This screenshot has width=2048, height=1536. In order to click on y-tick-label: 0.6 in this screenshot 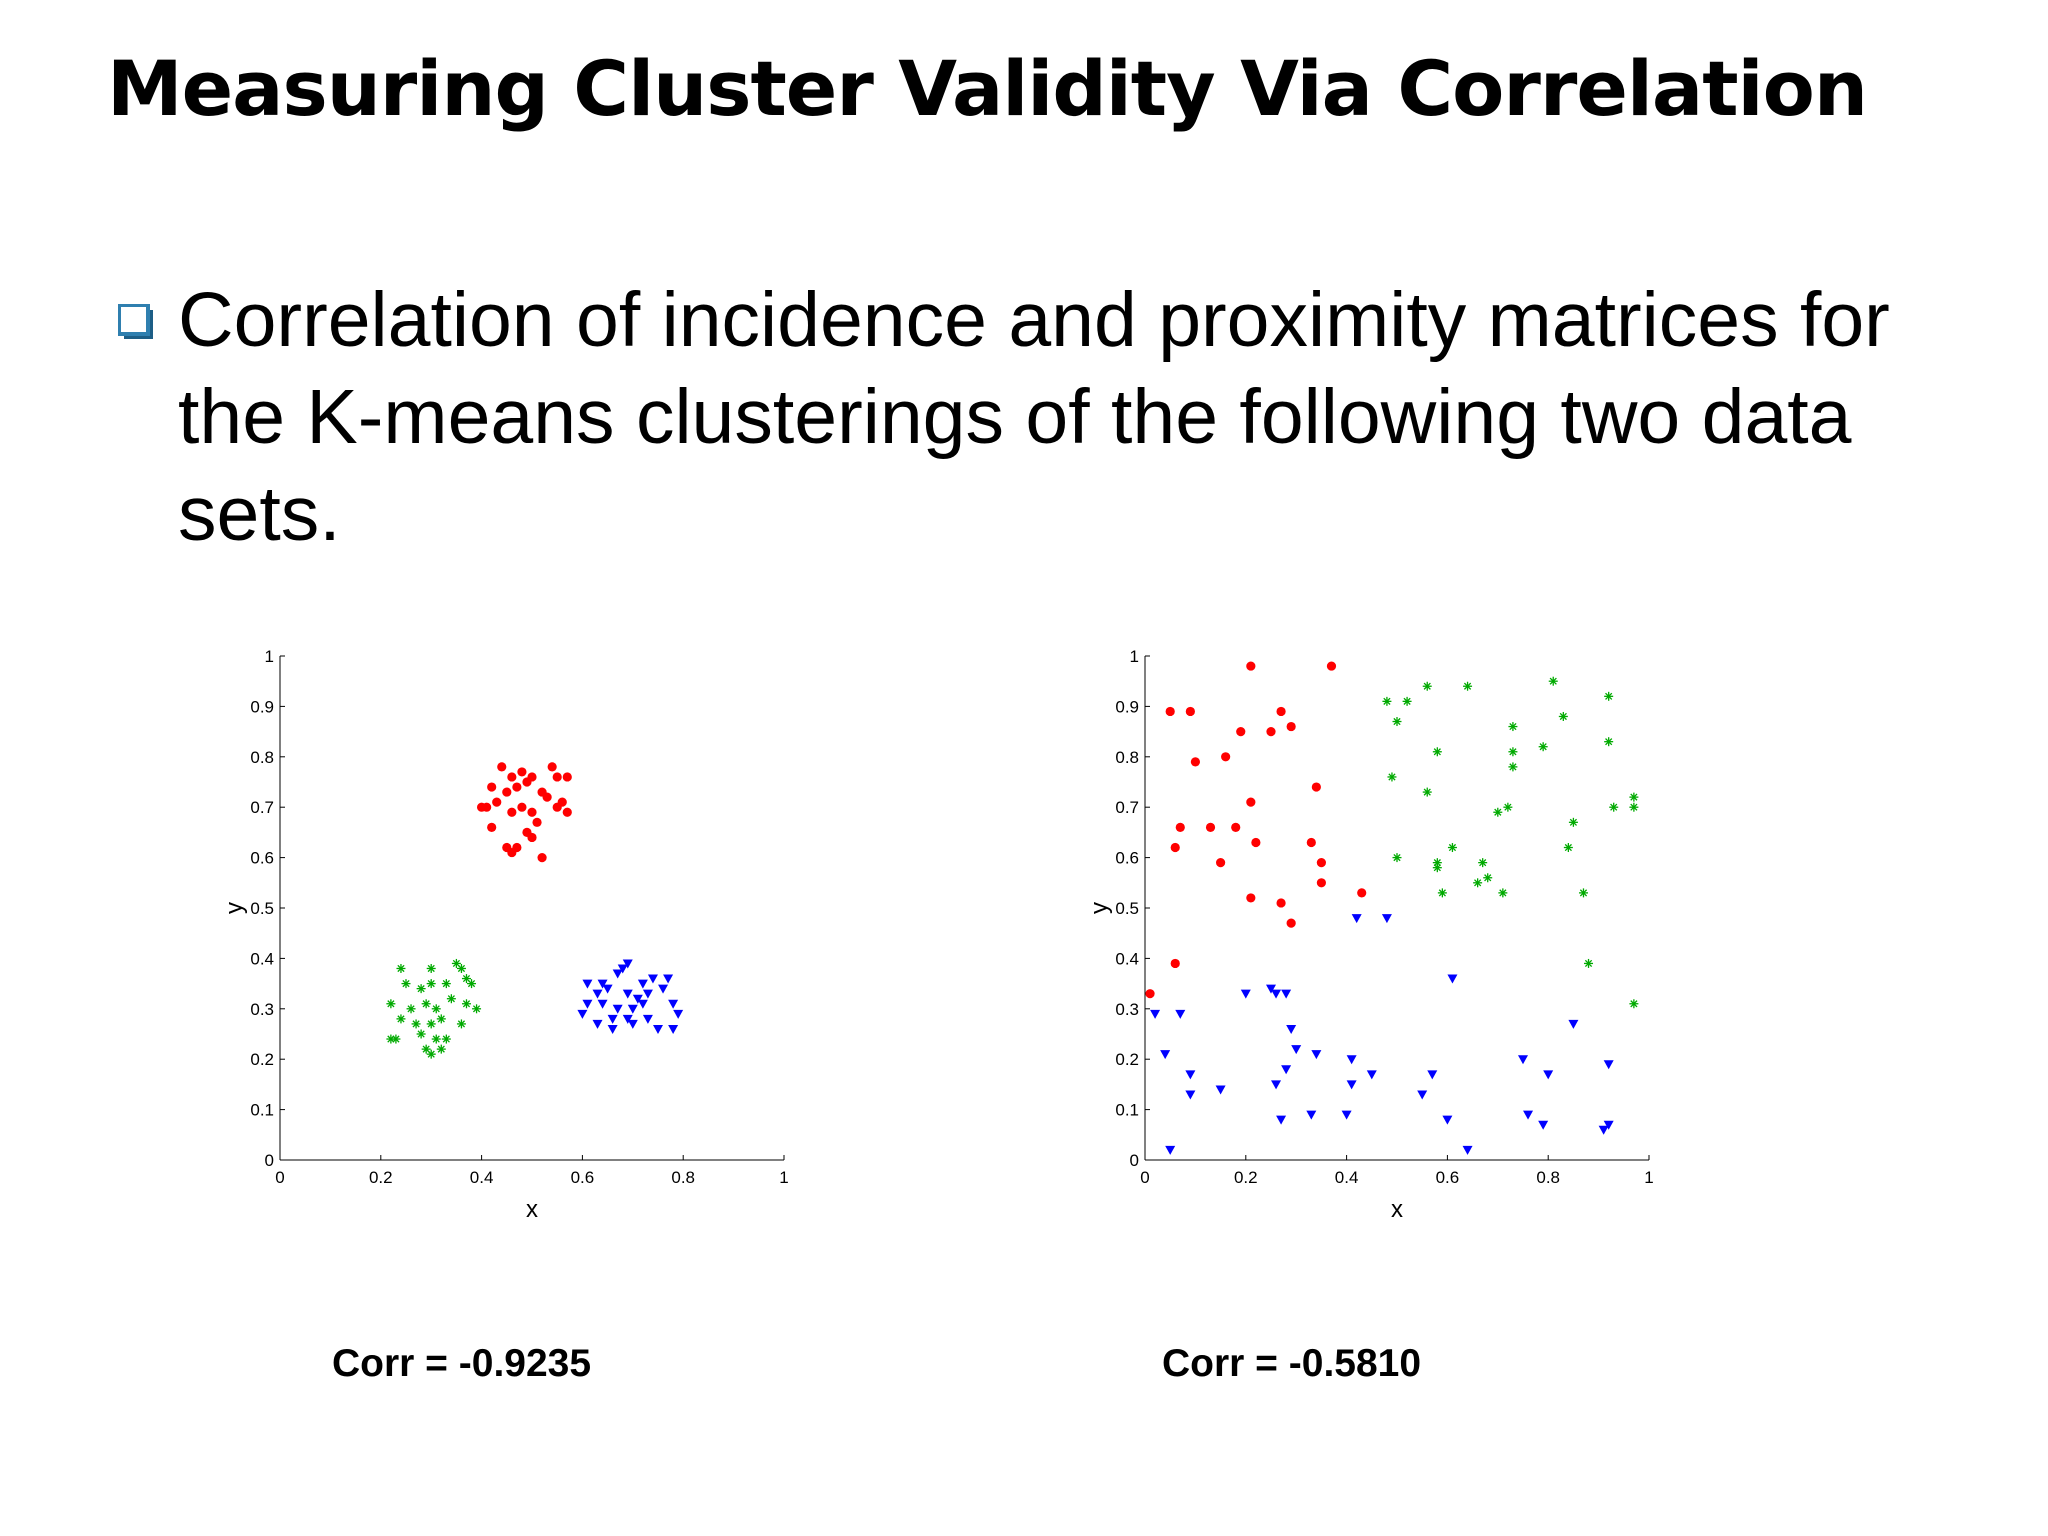, I will do `click(1127, 858)`.